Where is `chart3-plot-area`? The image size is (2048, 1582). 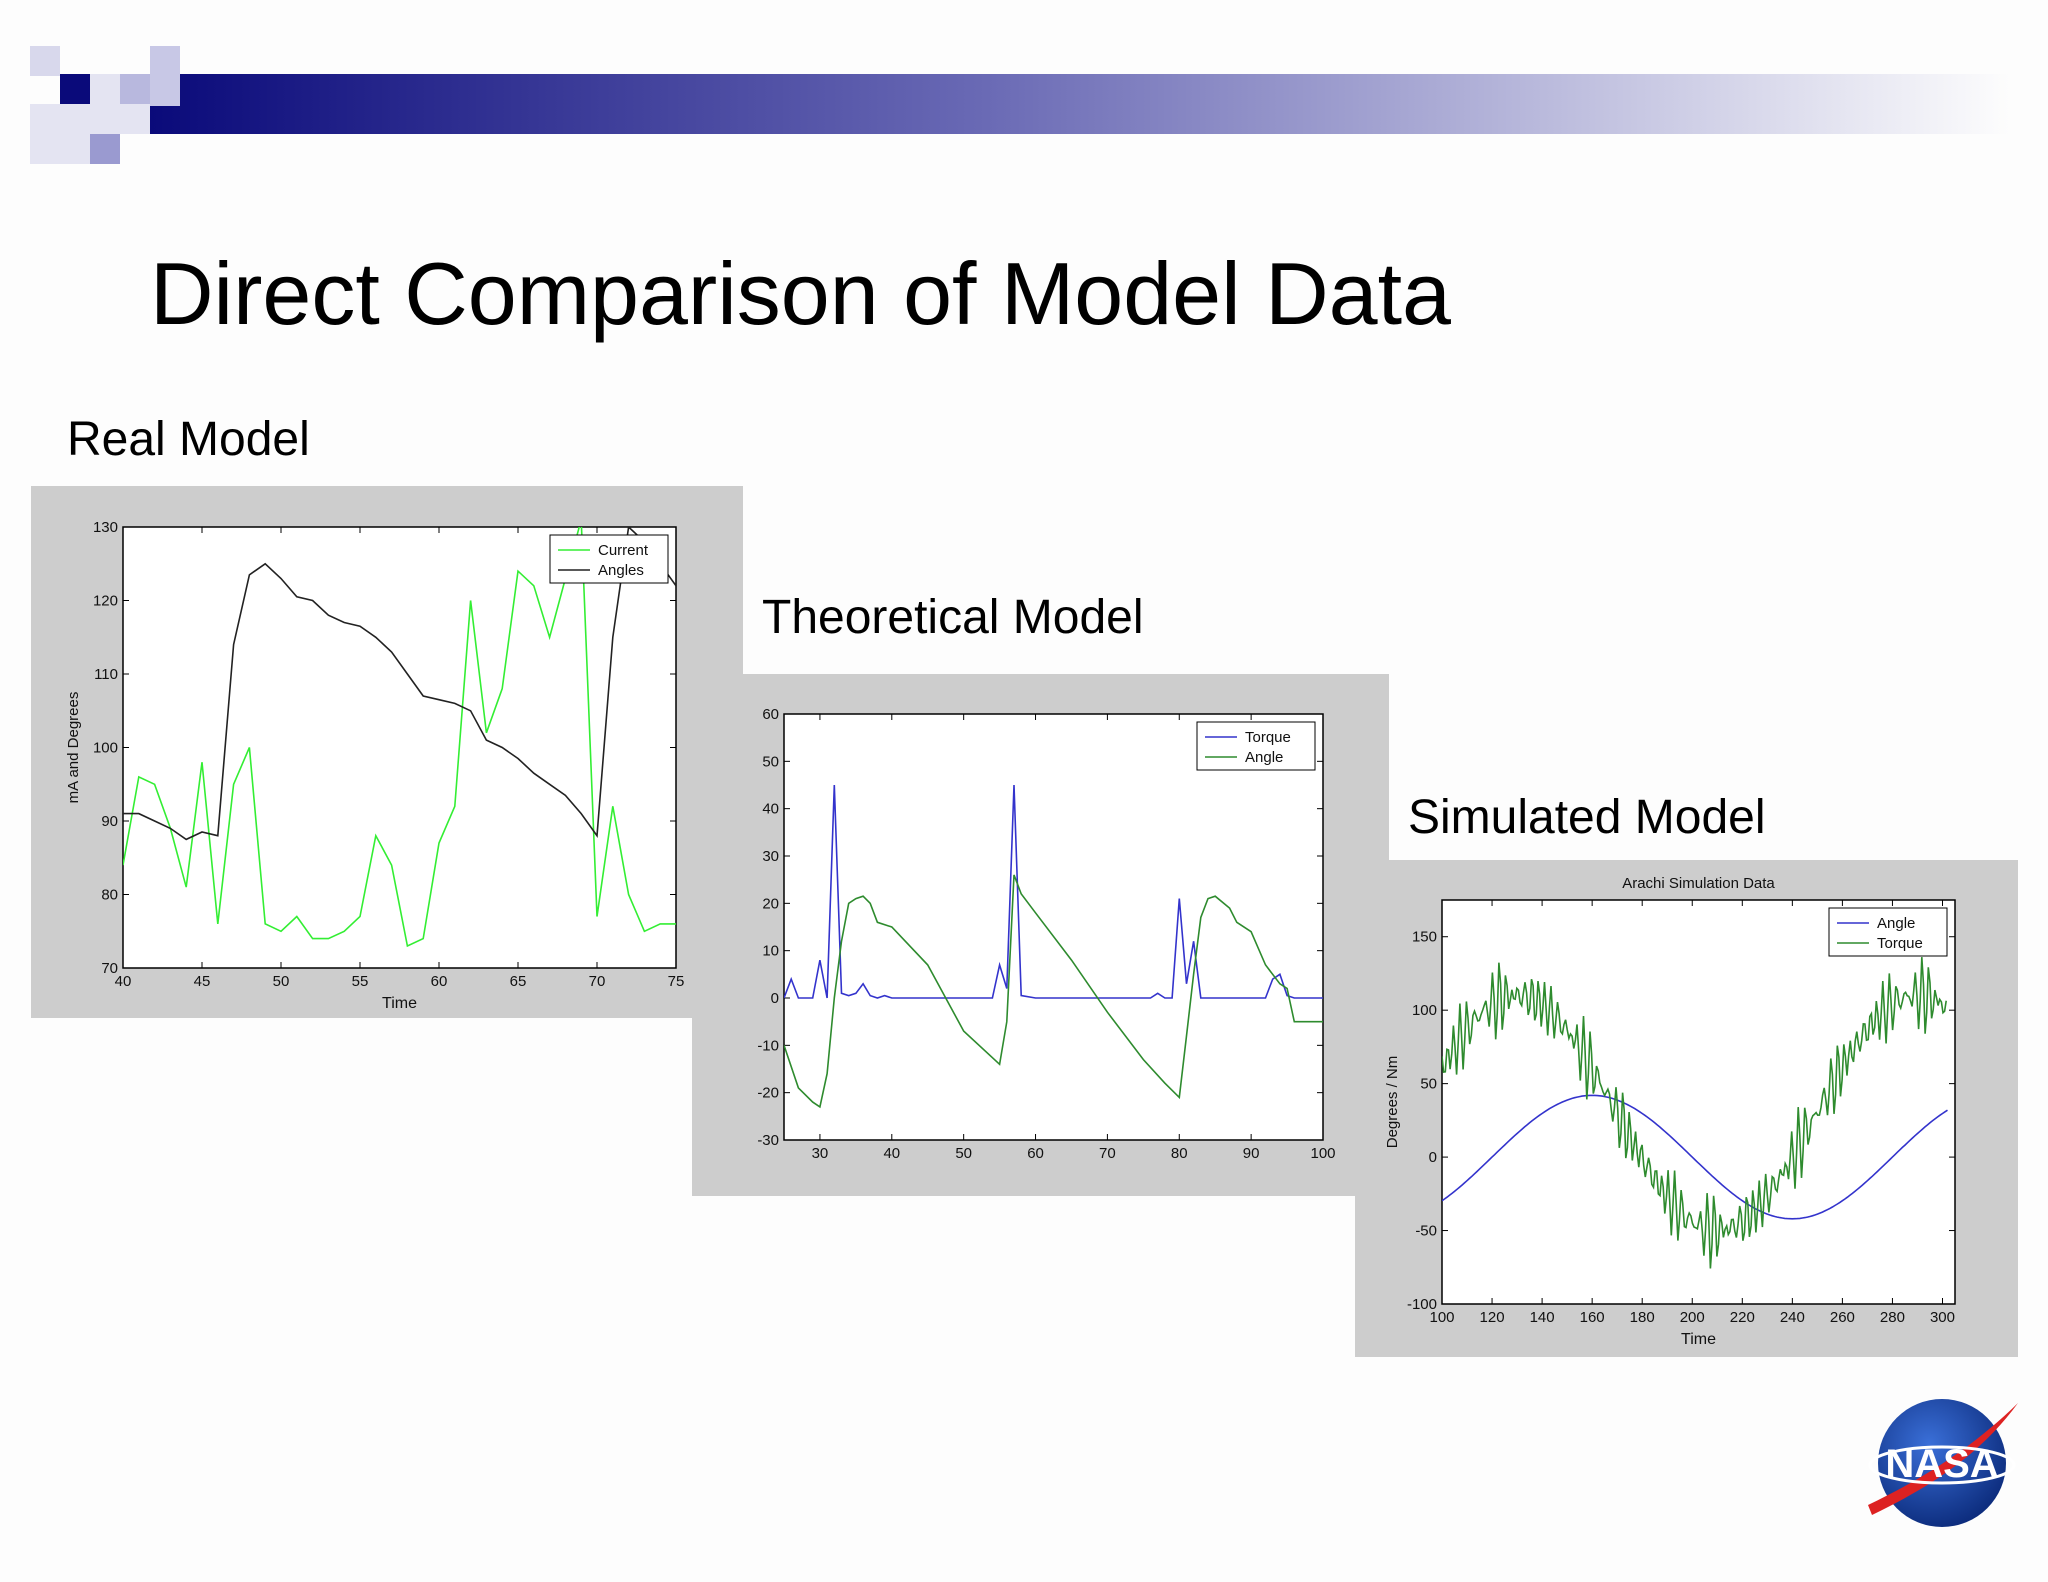
chart3-plot-area is located at coordinates (1698, 1102).